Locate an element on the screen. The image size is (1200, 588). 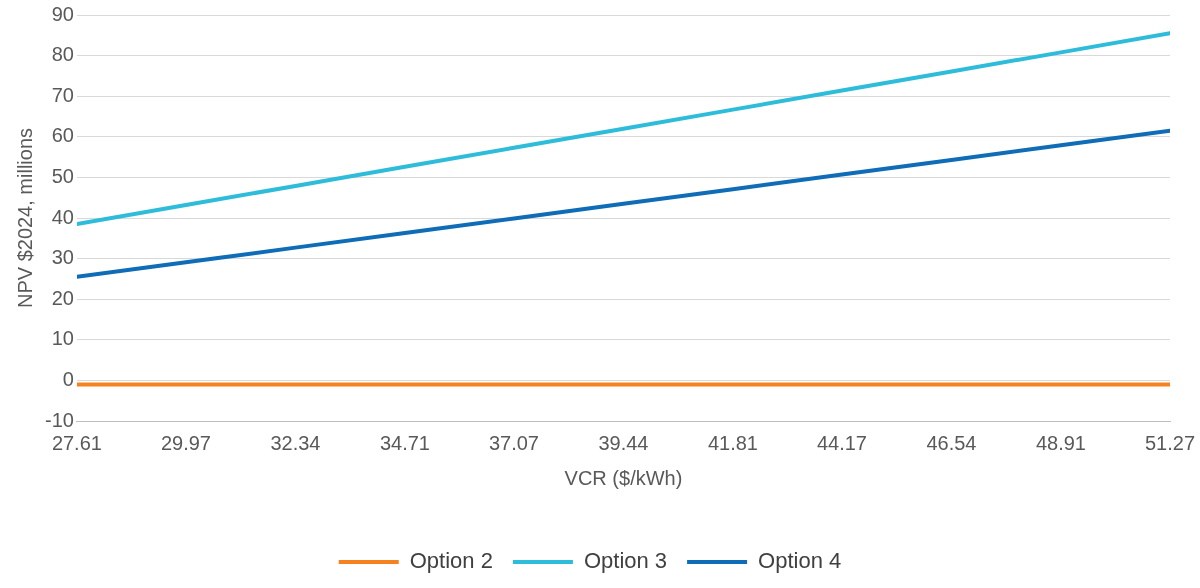
x-tick-label: 32.34 is located at coordinates (295, 442).